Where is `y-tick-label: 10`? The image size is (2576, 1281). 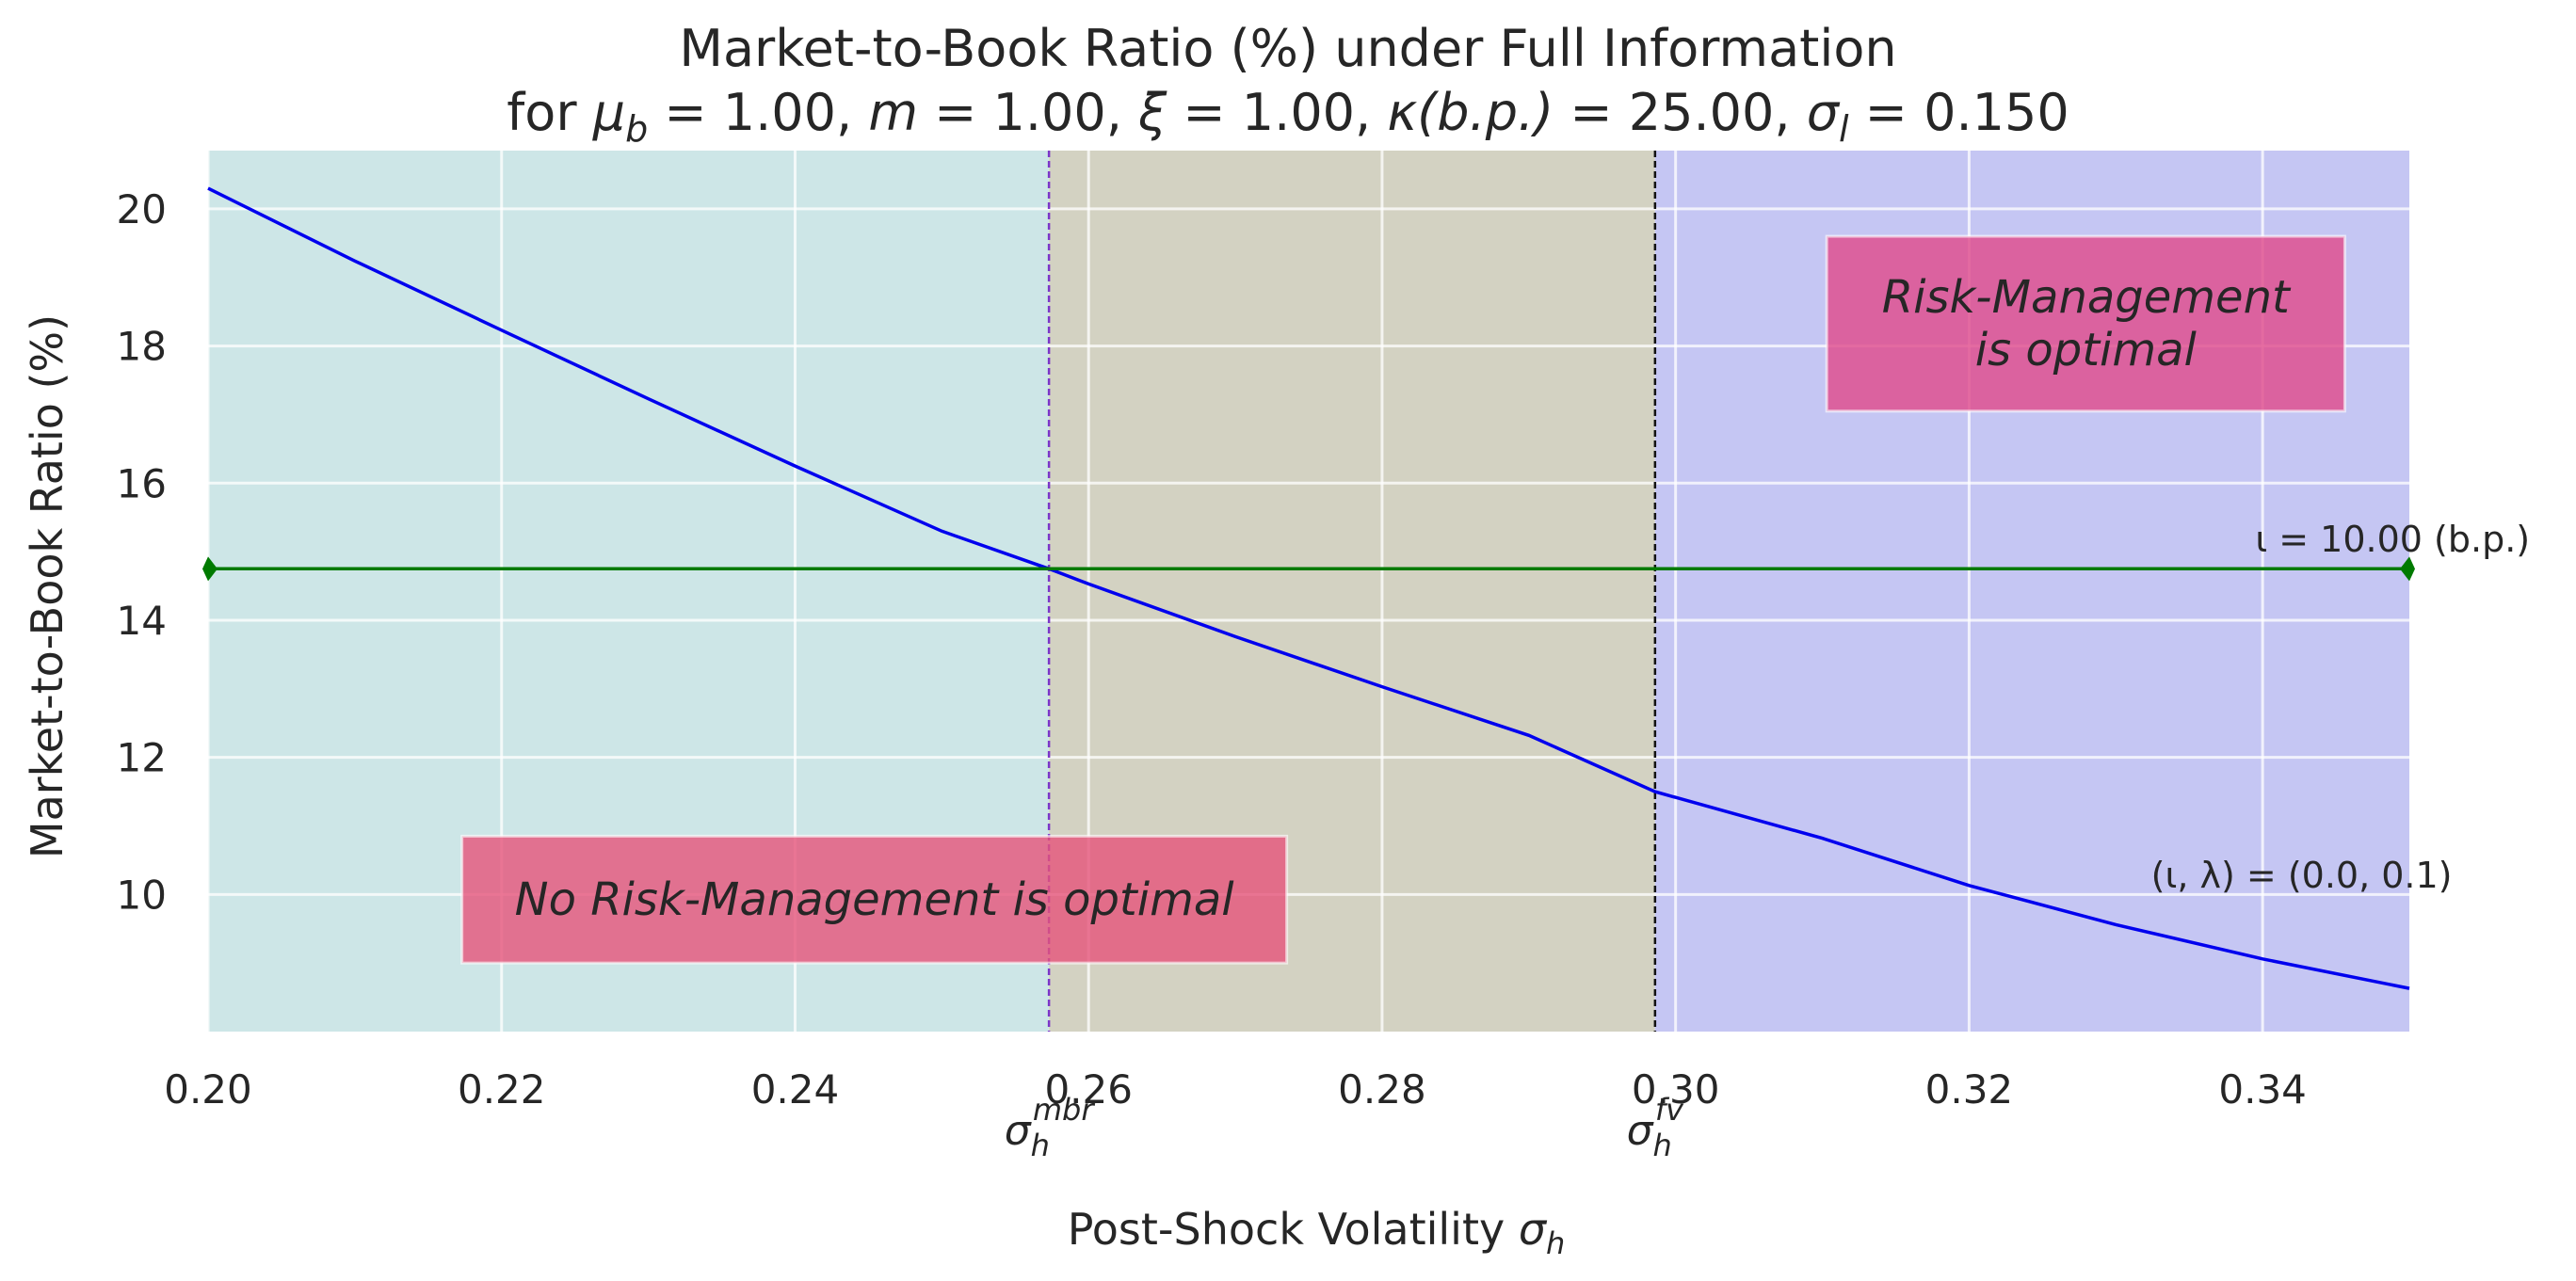 y-tick-label: 10 is located at coordinates (142, 895).